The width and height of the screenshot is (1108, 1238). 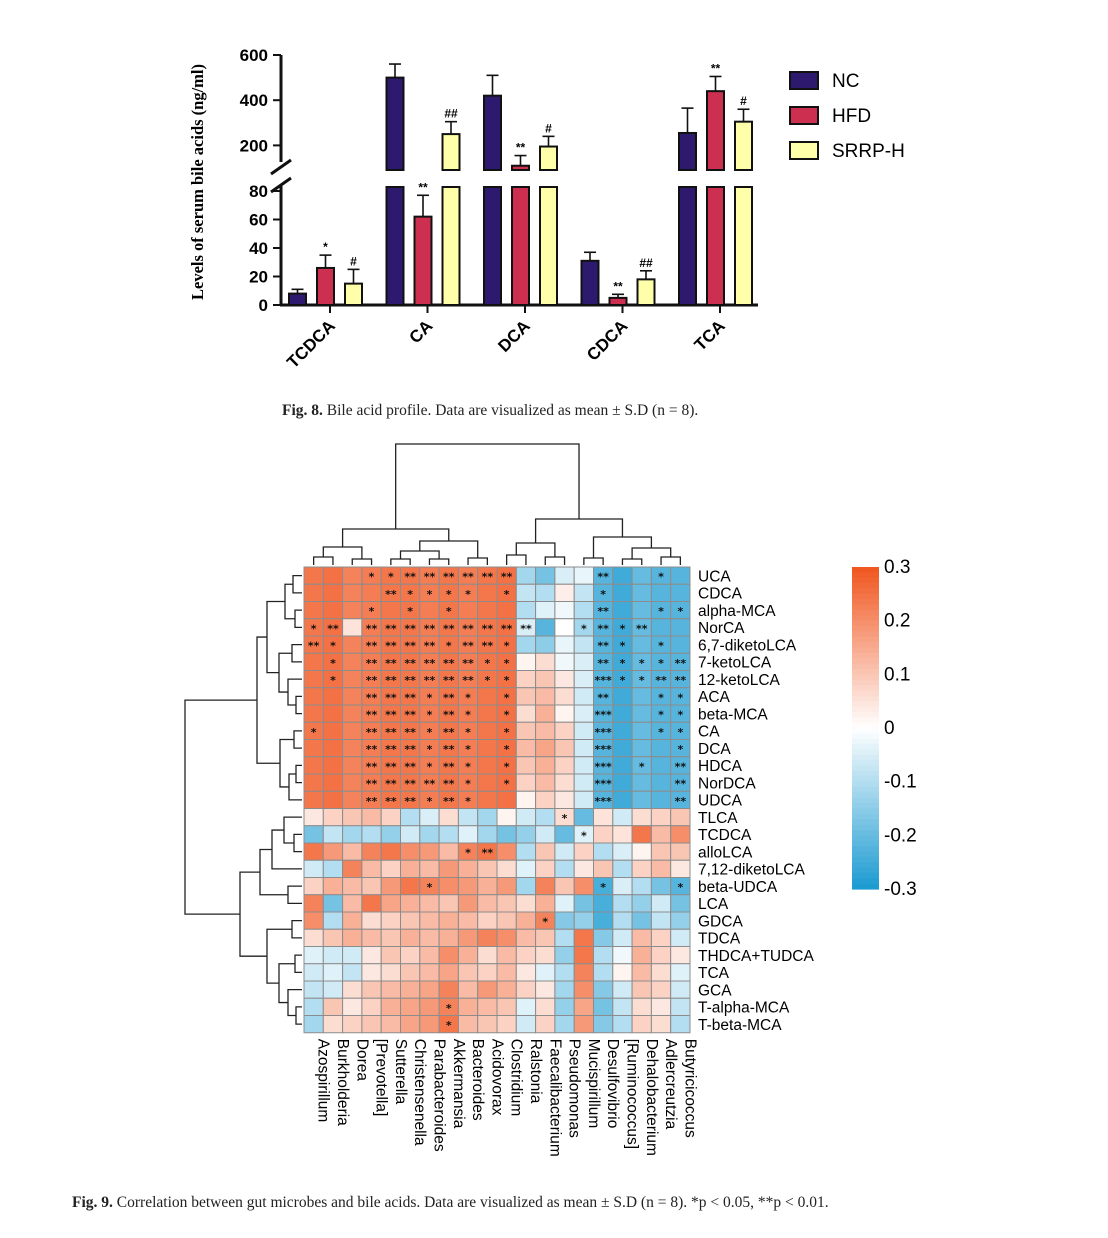 I want to click on fig9-caption-label: Fig. 9., so click(x=92, y=1202).